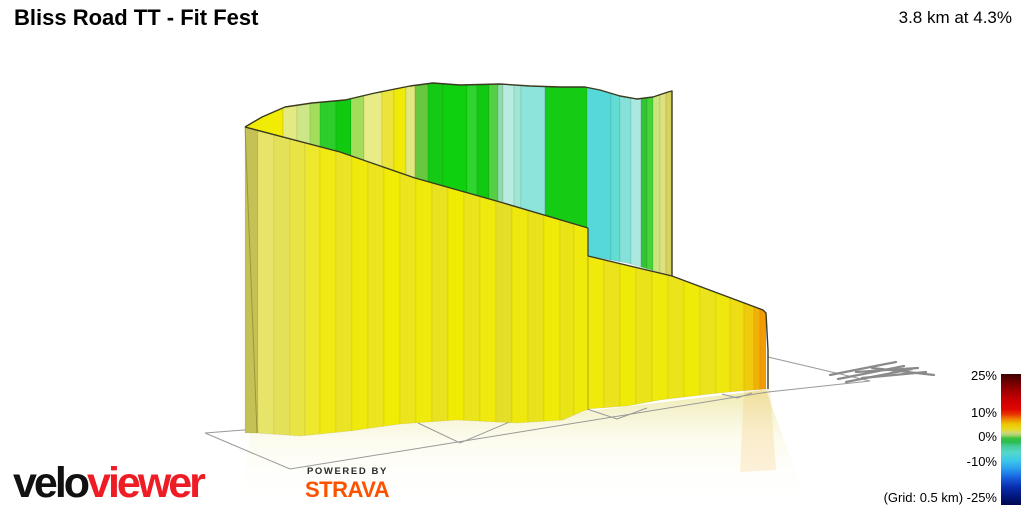 The height and width of the screenshot is (512, 1024). What do you see at coordinates (940, 497) in the screenshot?
I see `legend-grid-and-minus25-label: (Grid: 0.5 km) -25%` at bounding box center [940, 497].